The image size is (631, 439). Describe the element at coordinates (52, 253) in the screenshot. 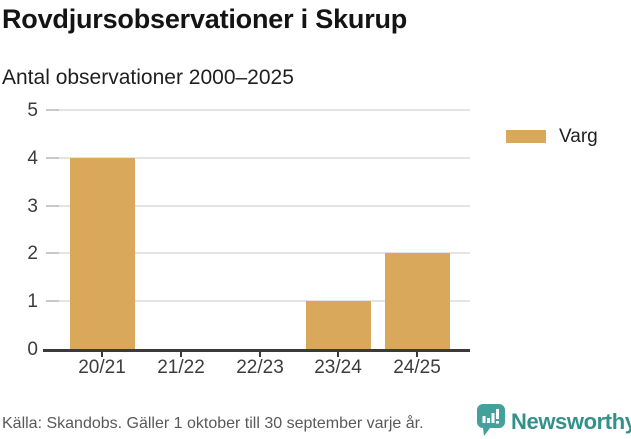

I see `y-tick-y2` at that location.